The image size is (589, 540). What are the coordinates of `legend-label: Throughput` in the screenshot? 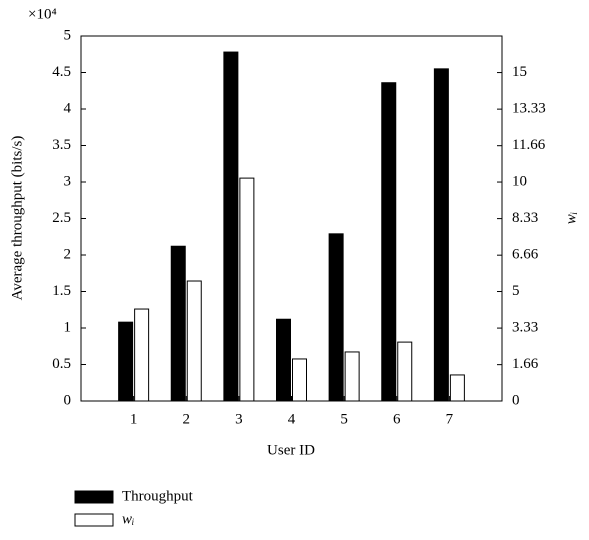 It's located at (158, 496).